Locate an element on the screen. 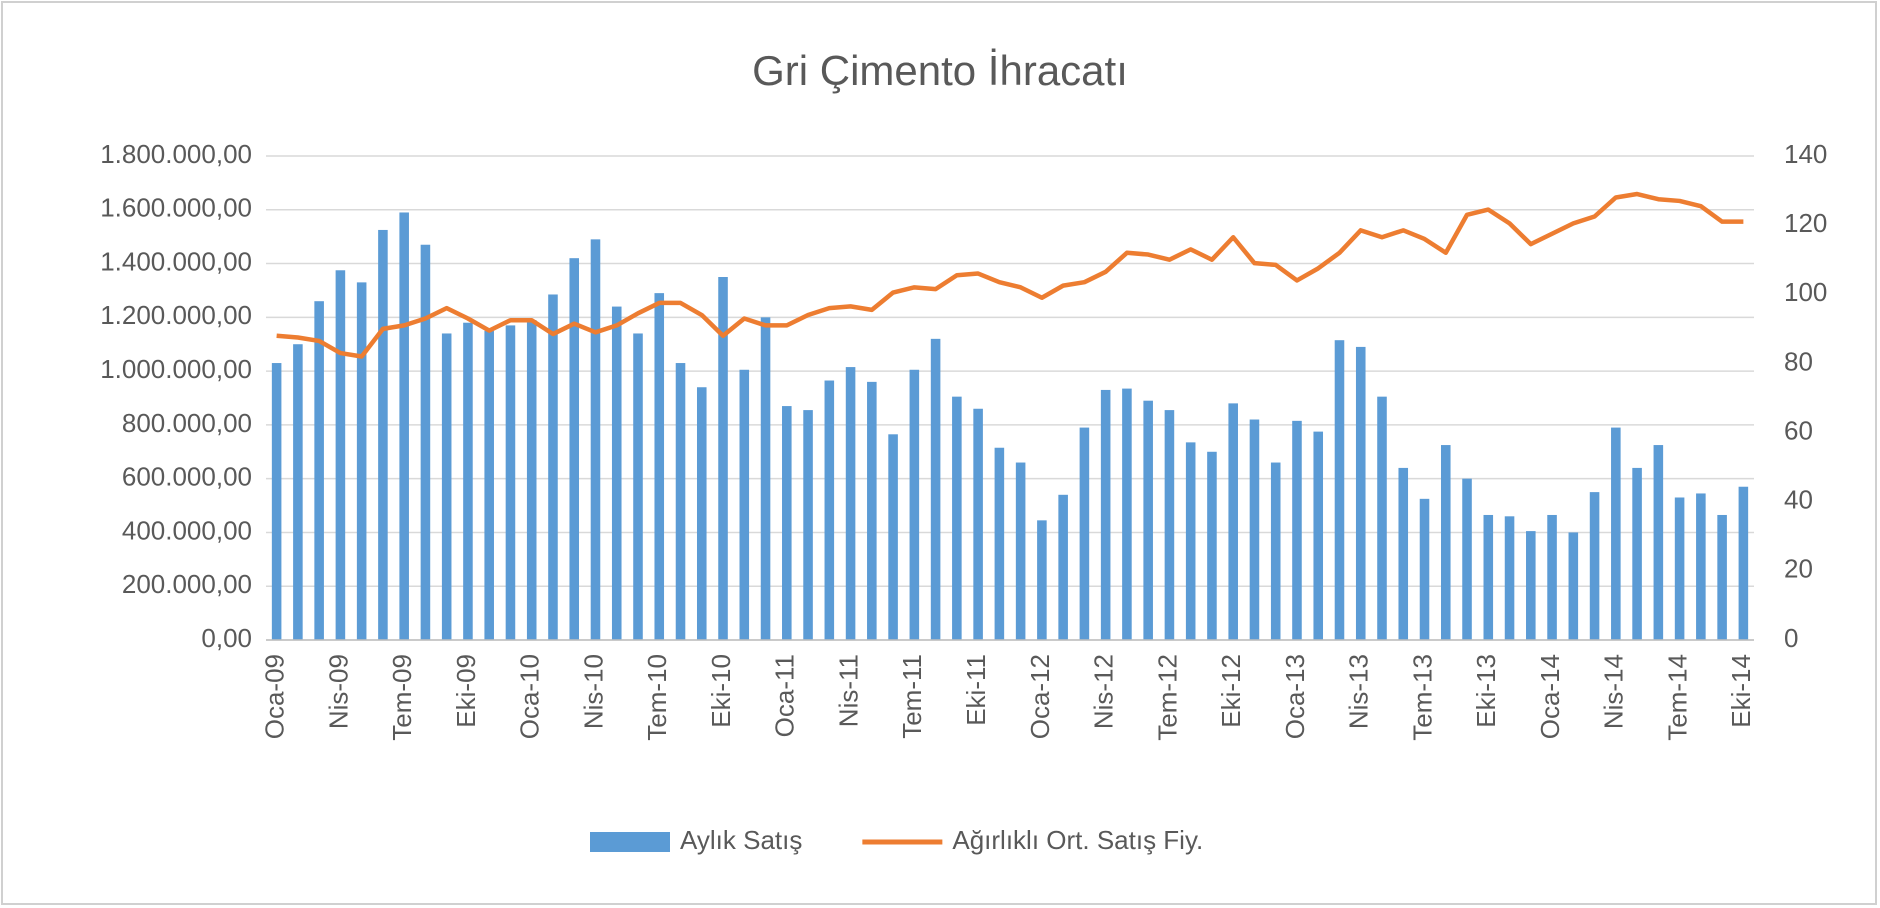  y-tick-label: 1.000.000,00 is located at coordinates (176, 369).